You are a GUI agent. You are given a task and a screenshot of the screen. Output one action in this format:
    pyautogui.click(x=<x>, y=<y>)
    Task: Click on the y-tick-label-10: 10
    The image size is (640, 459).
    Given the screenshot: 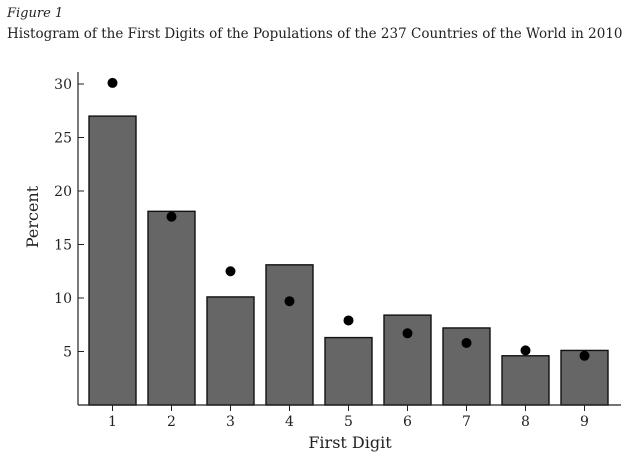 What is the action you would take?
    pyautogui.click(x=63, y=299)
    